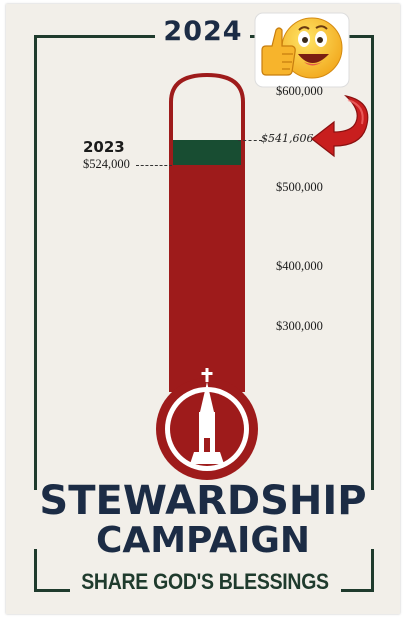 Image resolution: width=404 pixels, height=618 pixels. I want to click on previous-level-dash, so click(154, 165).